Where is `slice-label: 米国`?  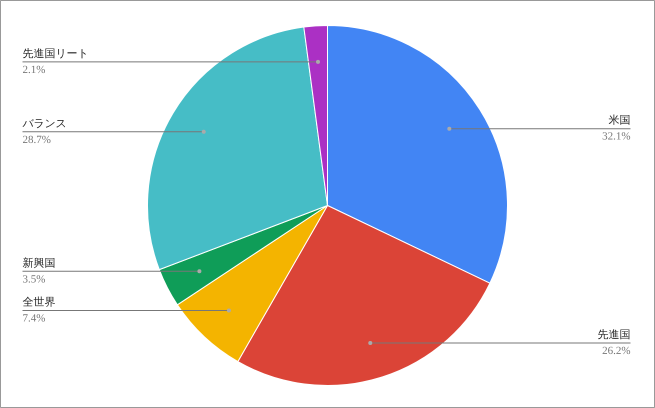 slice-label: 米国 is located at coordinates (619, 120).